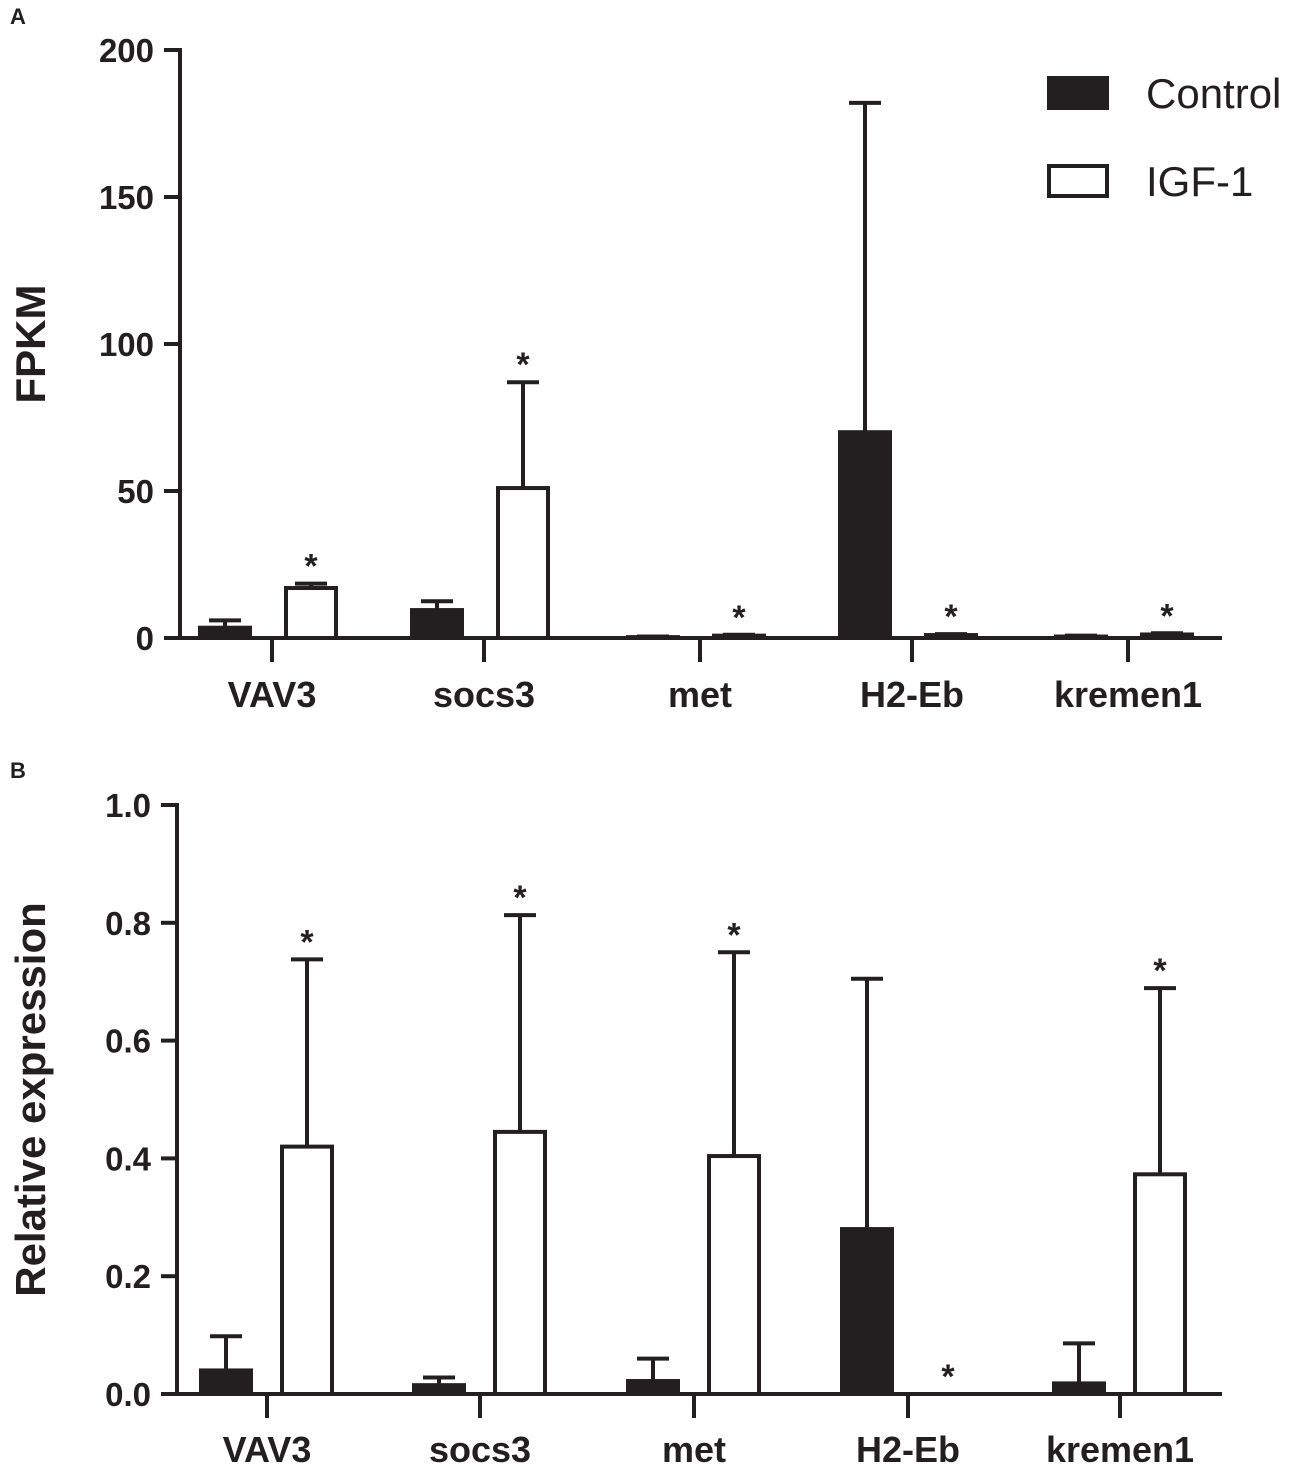 The image size is (1297, 1467). I want to click on significance-star-b-kremen1: *, so click(1160, 971).